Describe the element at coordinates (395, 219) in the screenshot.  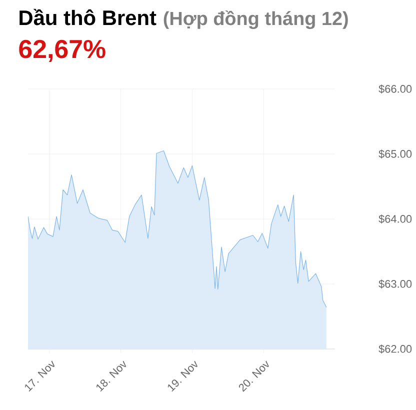
I see `y-tick-label: $64.00` at that location.